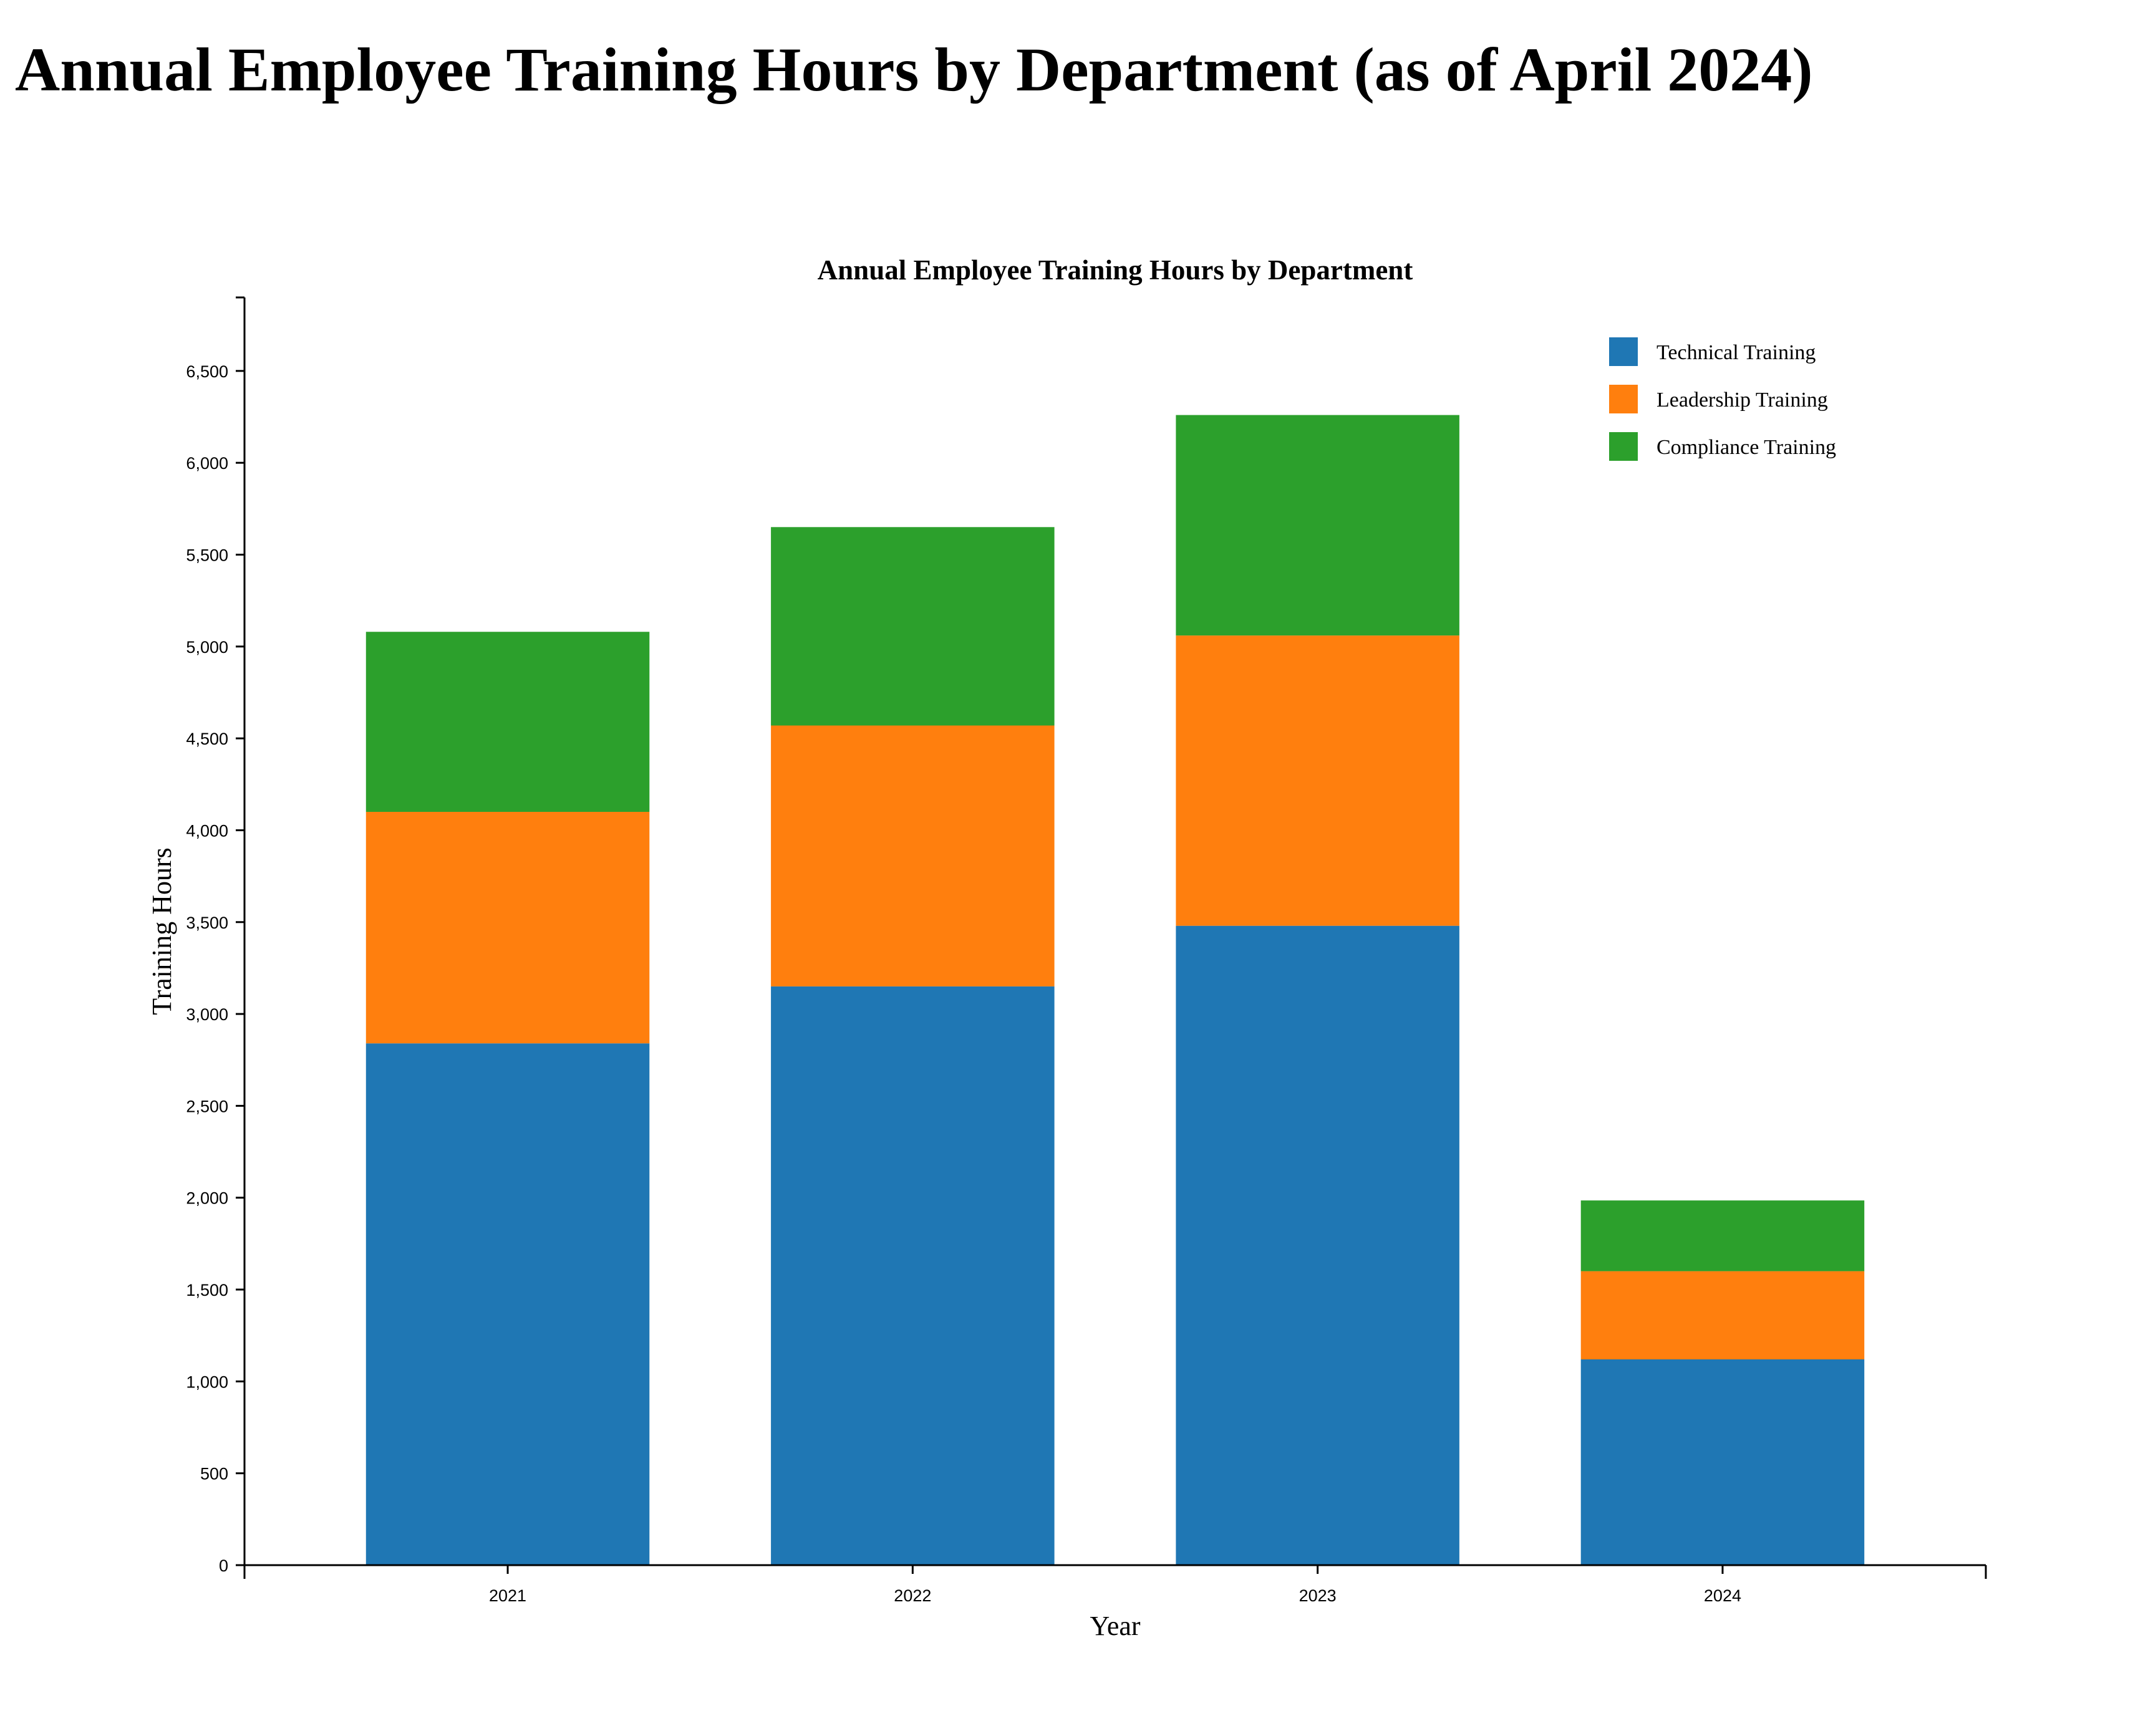 The width and height of the screenshot is (2133, 1736). I want to click on legend-swatch-technical-training, so click(1624, 351).